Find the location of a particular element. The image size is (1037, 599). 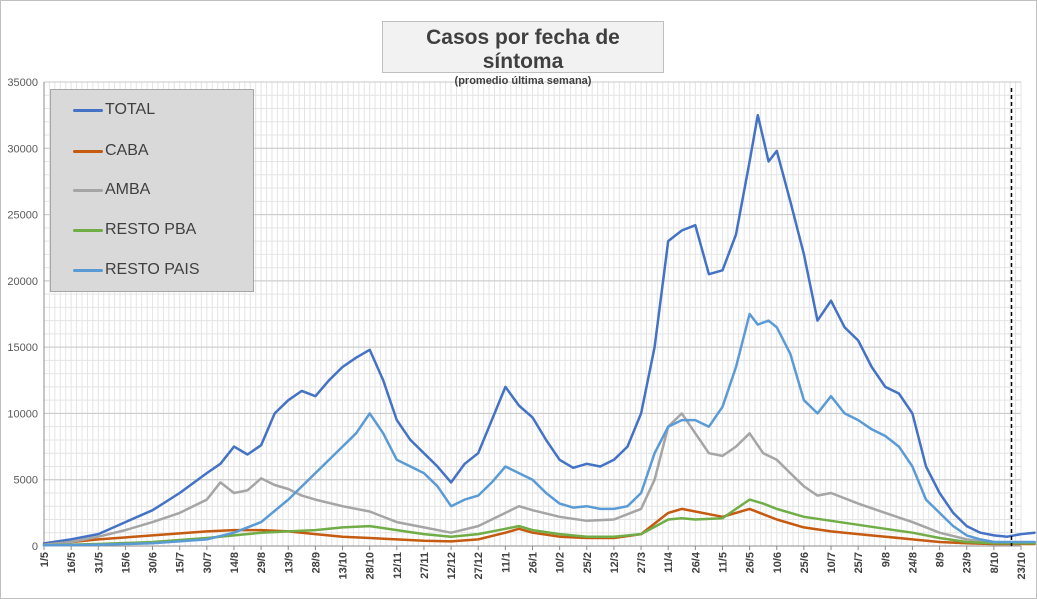

x-tick-label: 23/9 is located at coordinates (968, 562).